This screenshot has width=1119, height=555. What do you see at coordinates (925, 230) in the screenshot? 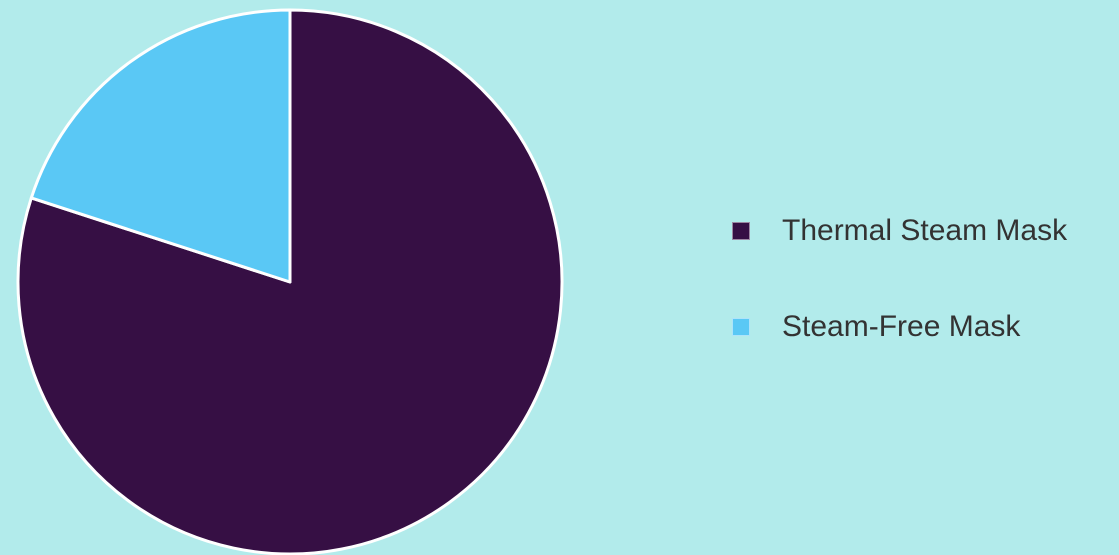
I see `legend-label-thermal-steam-mask: Thermal Steam Mask` at bounding box center [925, 230].